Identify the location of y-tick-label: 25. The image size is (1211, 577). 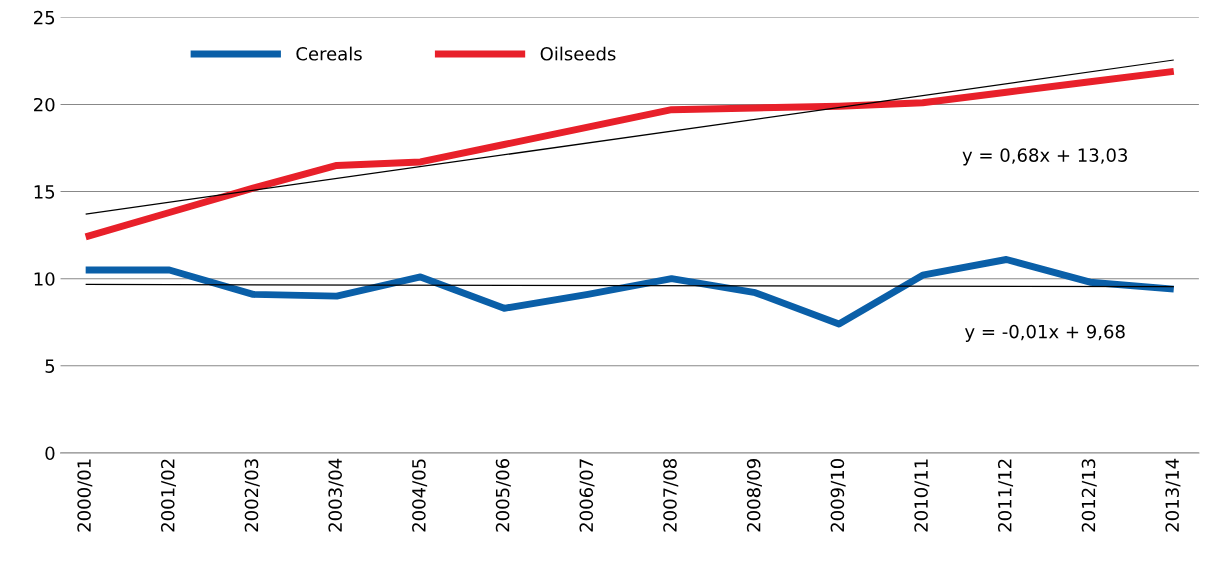
(44, 17).